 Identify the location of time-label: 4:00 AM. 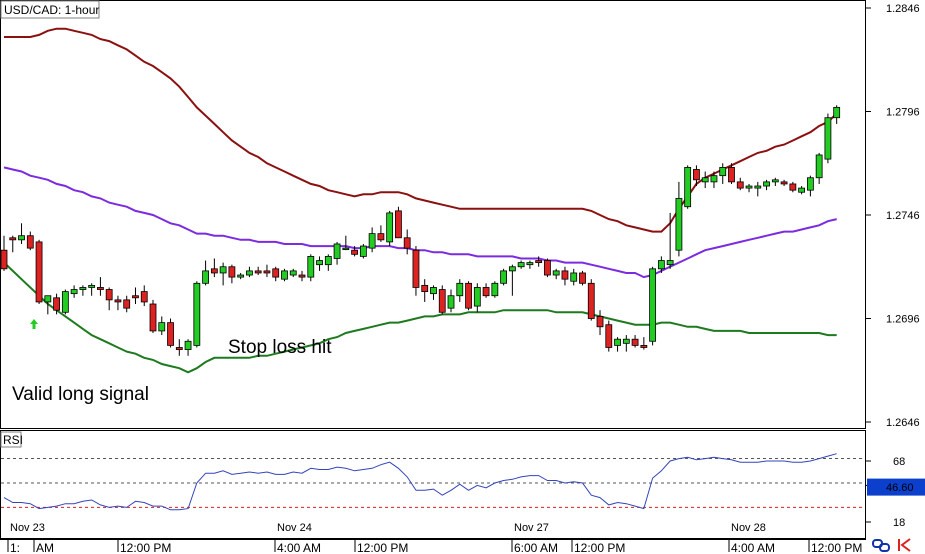
(299, 547).